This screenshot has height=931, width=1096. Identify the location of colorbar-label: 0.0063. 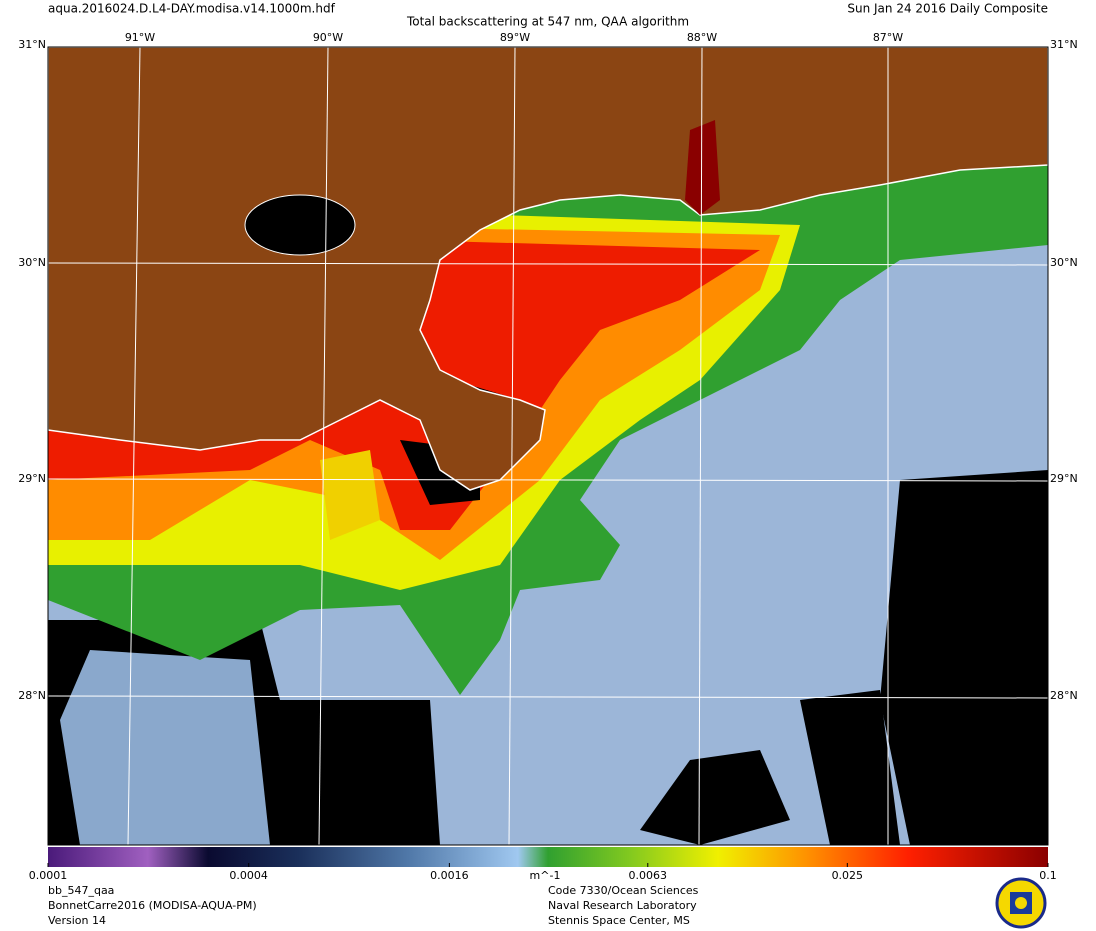
(648, 875).